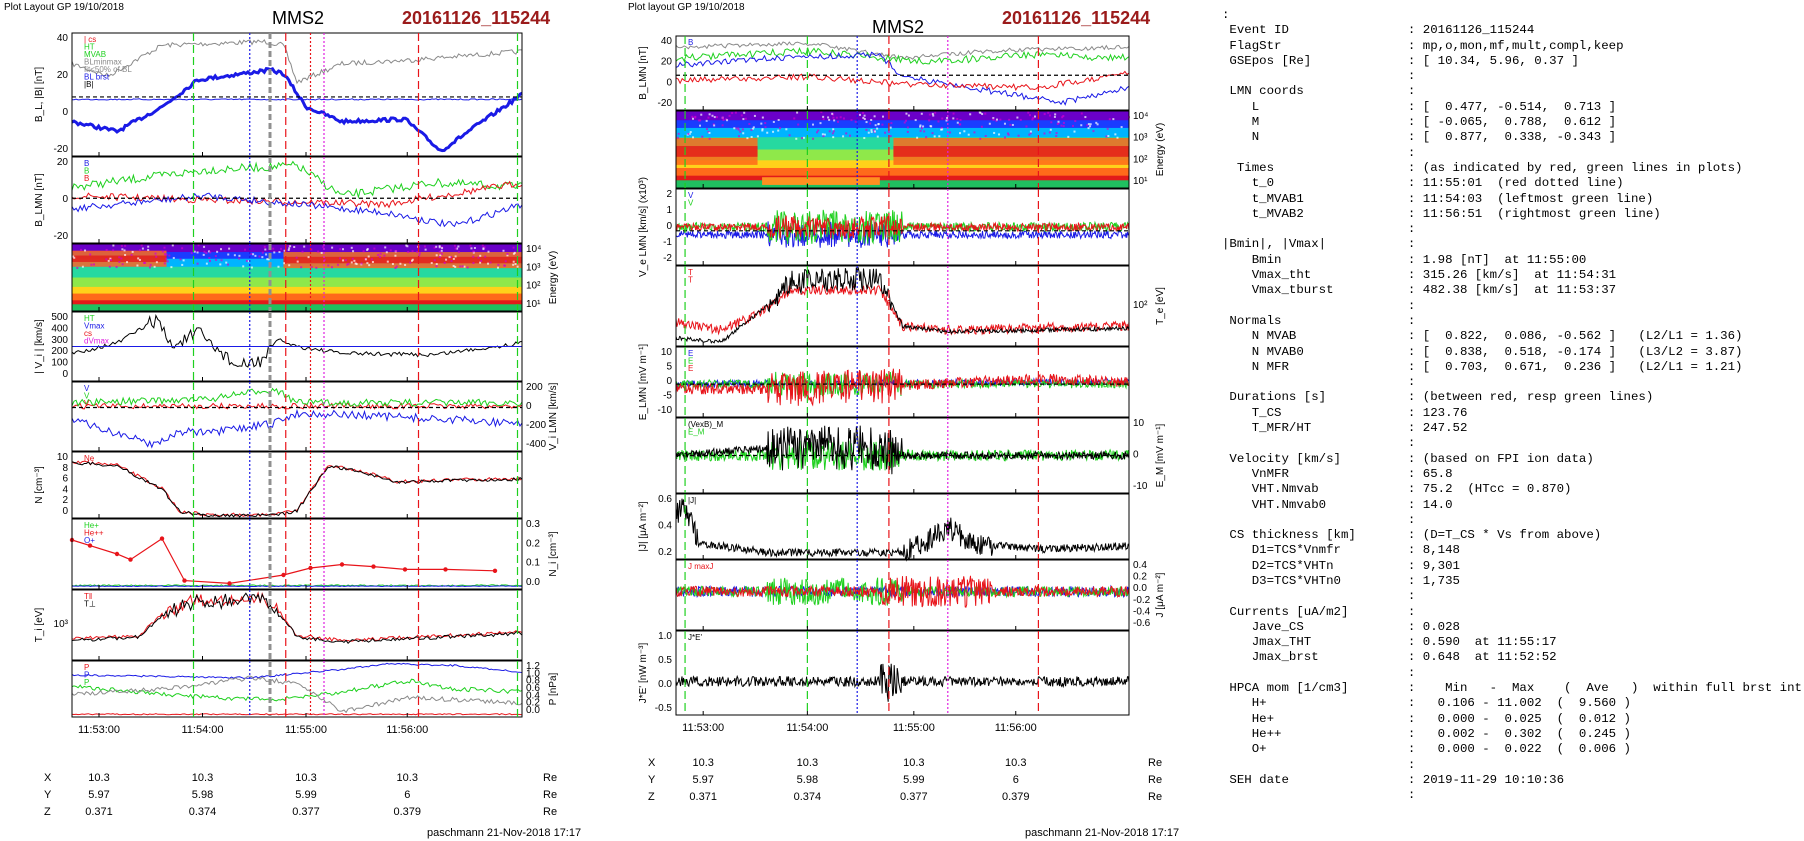 This screenshot has height=841, width=1804. Describe the element at coordinates (1011, 151) in the screenshot. I see `spectrogram-core-region` at that location.